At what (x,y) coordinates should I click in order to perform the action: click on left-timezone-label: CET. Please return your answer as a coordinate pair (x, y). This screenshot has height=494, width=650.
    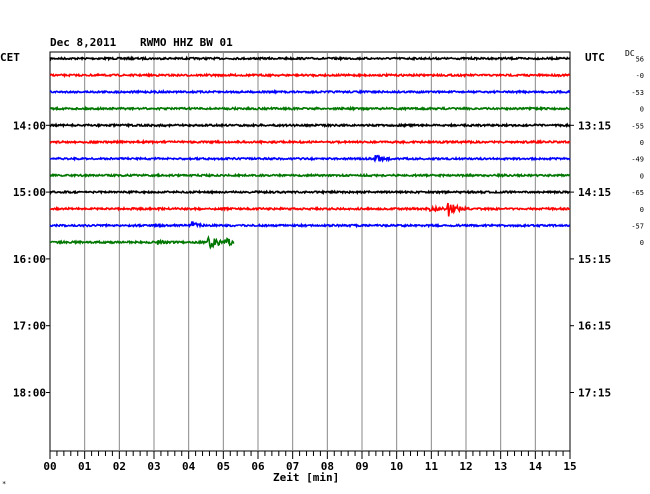
    Looking at the image, I should click on (10, 57).